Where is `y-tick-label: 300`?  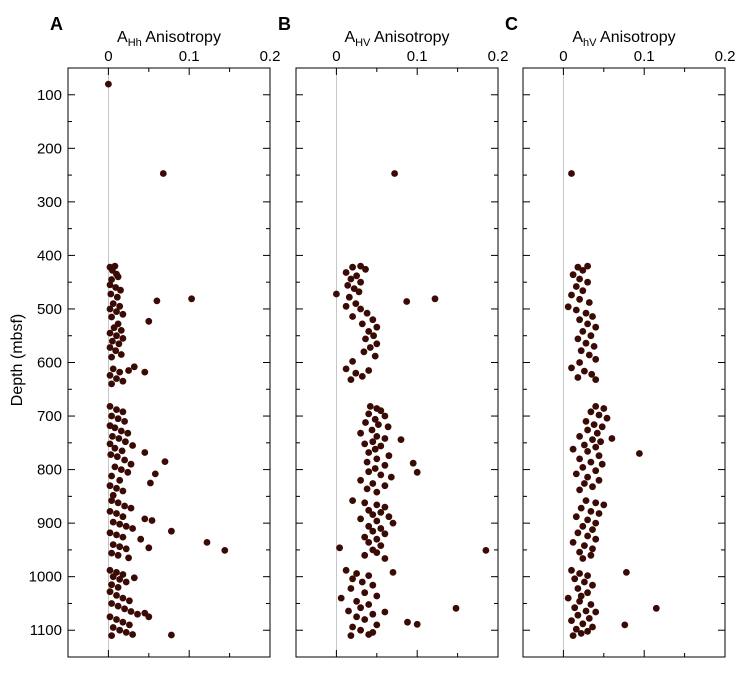 y-tick-label: 300 is located at coordinates (49, 202).